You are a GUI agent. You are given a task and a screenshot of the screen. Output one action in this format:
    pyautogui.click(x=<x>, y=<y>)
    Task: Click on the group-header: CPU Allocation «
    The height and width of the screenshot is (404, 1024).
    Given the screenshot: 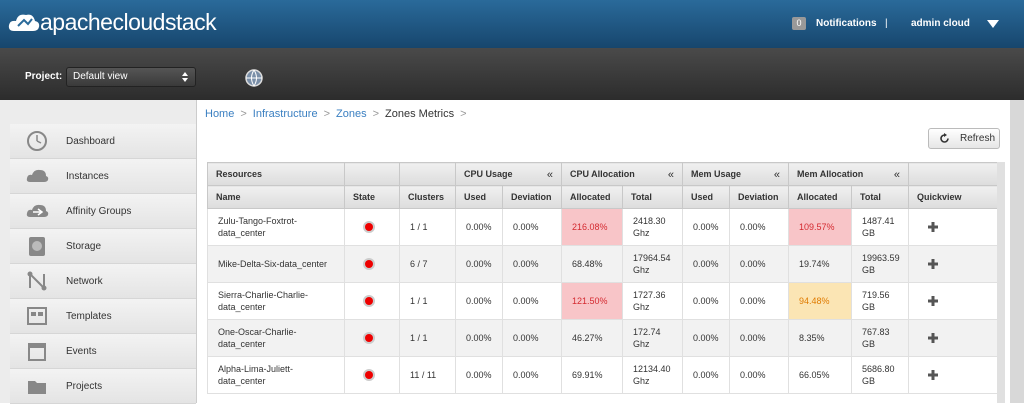 What is the action you would take?
    pyautogui.click(x=622, y=174)
    